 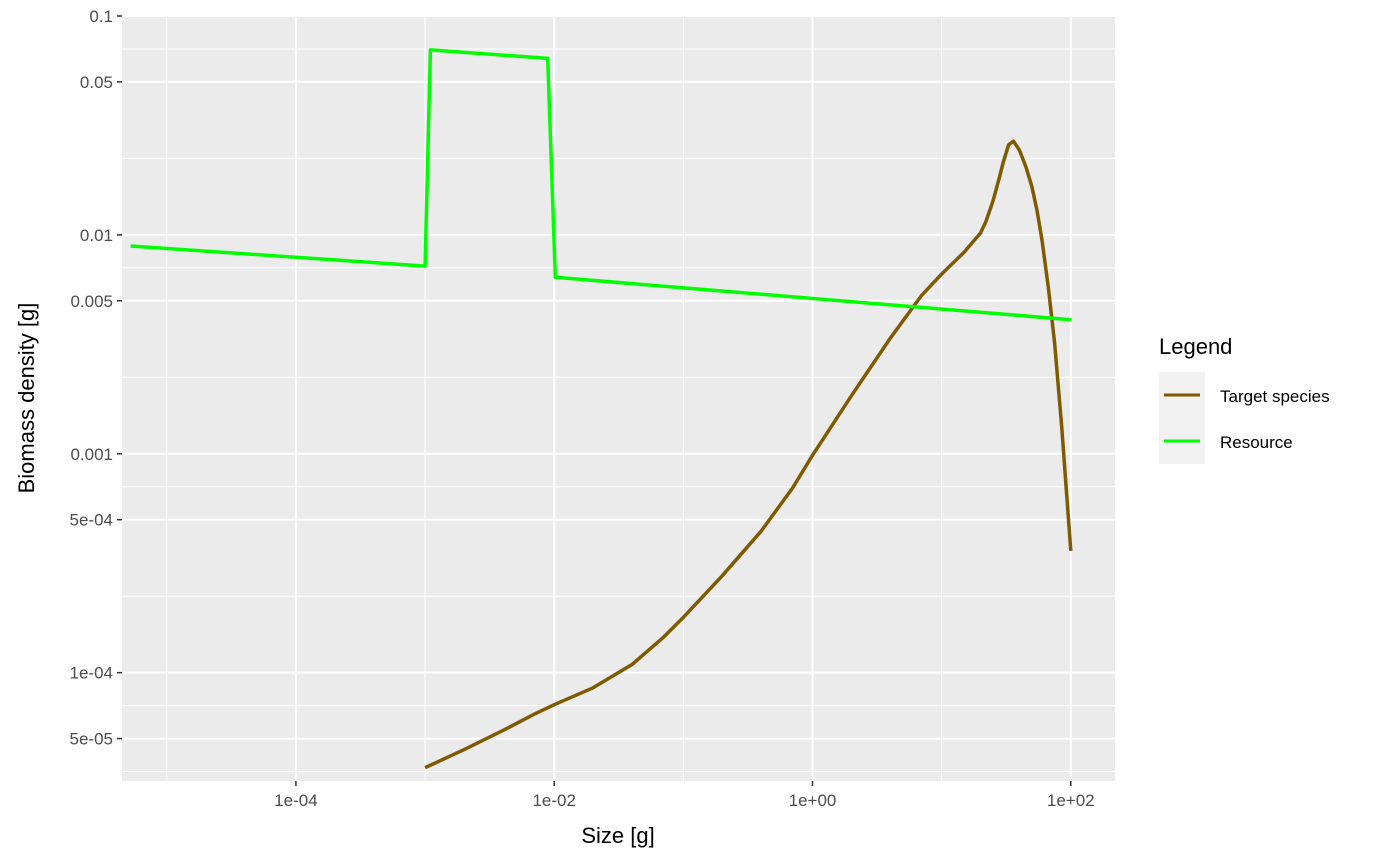 What do you see at coordinates (91, 301) in the screenshot?
I see `y-tick-label: 0.005` at bounding box center [91, 301].